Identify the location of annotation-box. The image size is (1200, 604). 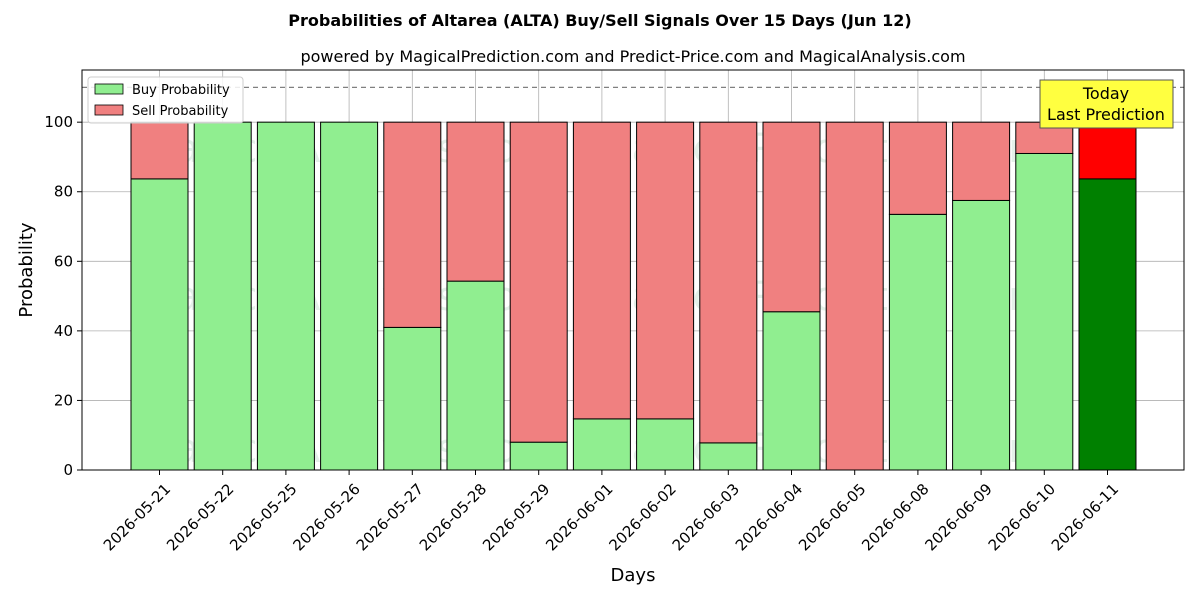
(1106, 104).